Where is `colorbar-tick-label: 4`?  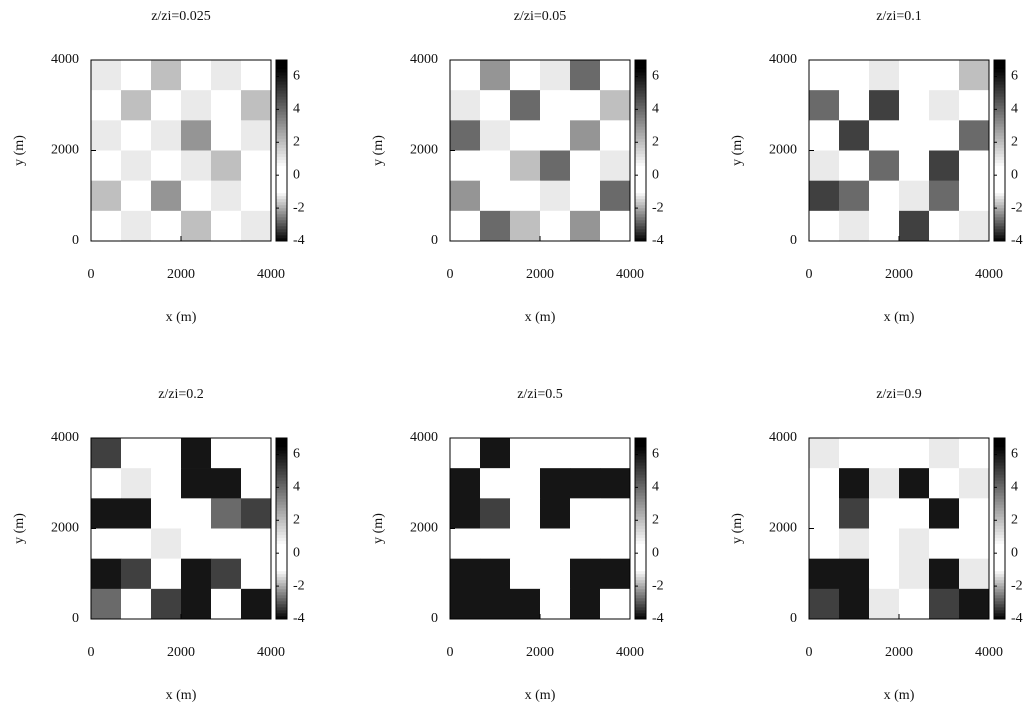
colorbar-tick-label: 4 is located at coordinates (1014, 487).